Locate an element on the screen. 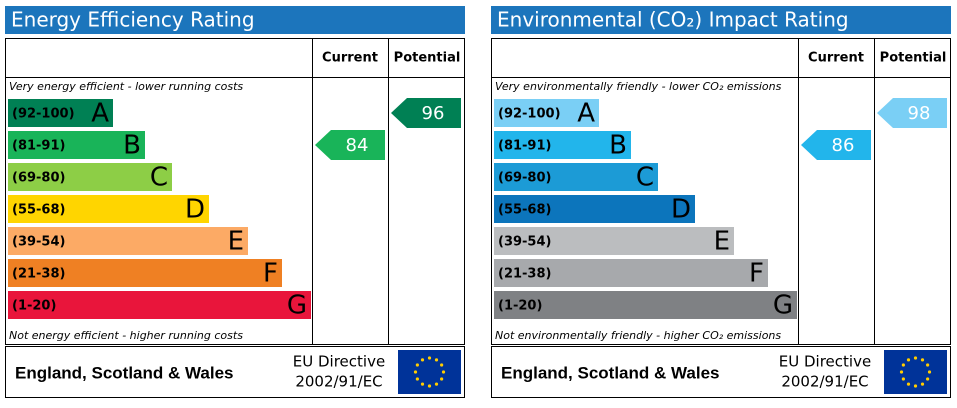 The width and height of the screenshot is (957, 408). panel-title: Environmental (CO₂) Impact Rating is located at coordinates (673, 20).